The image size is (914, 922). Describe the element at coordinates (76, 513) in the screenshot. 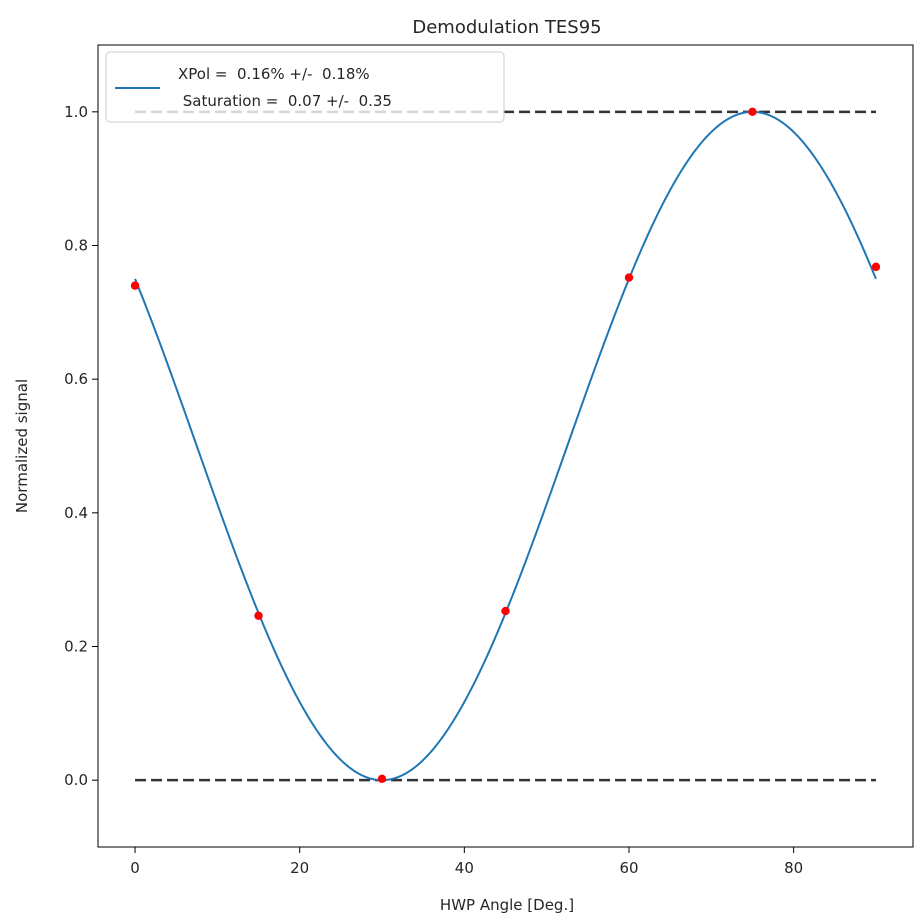

I see `y-tick-label: 0.4` at that location.